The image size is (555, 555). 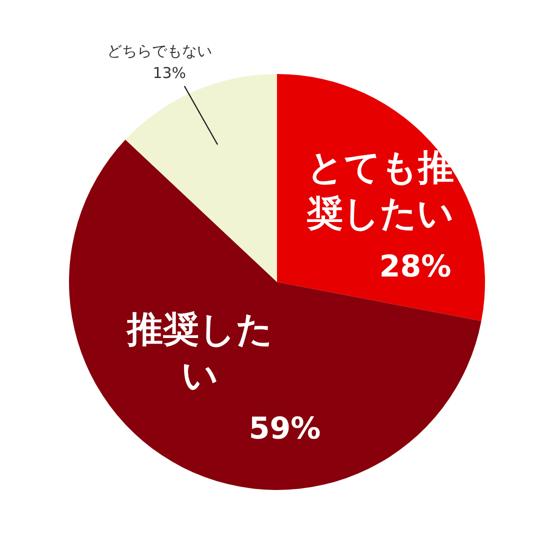 I want to click on data-label: 59%, so click(x=284, y=428).